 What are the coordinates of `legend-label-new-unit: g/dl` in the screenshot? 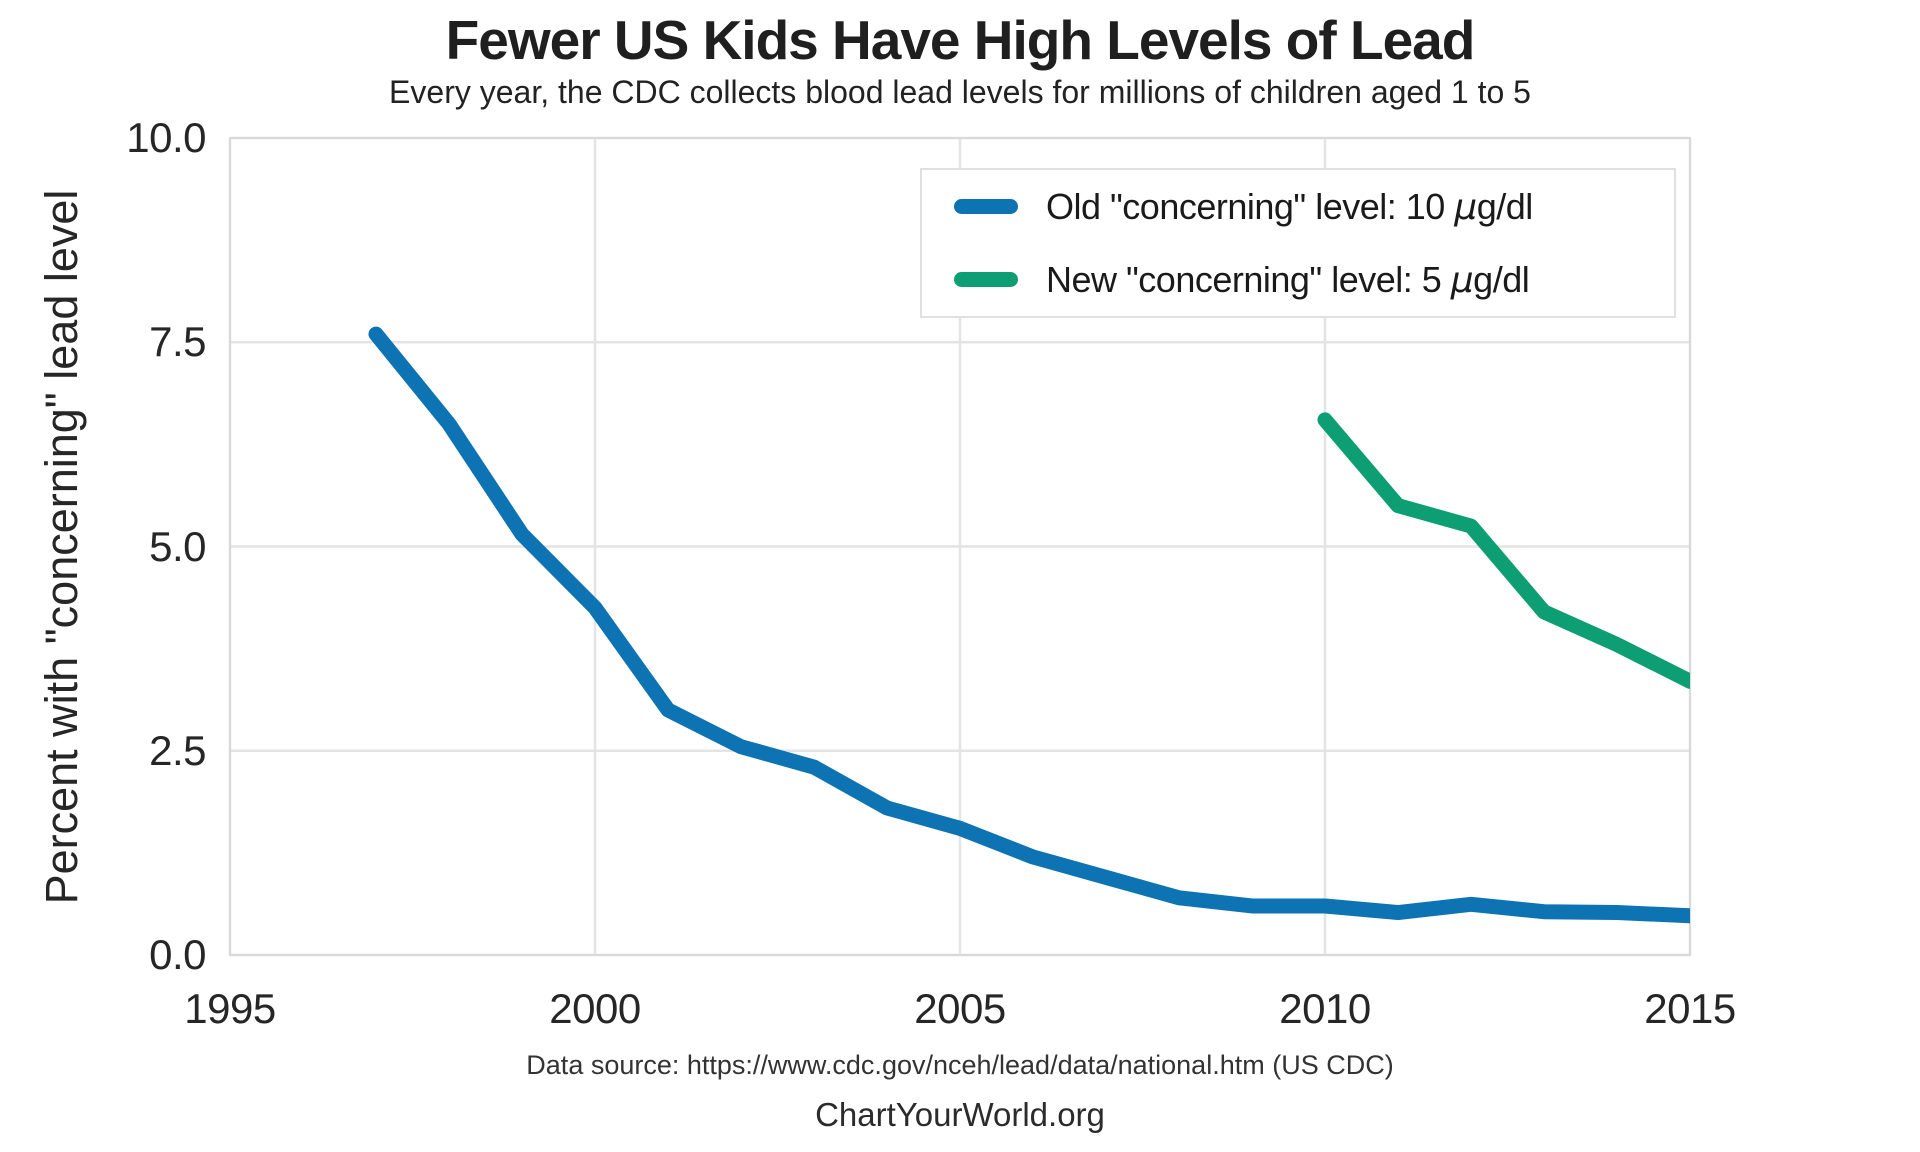 It's located at (1501, 279).